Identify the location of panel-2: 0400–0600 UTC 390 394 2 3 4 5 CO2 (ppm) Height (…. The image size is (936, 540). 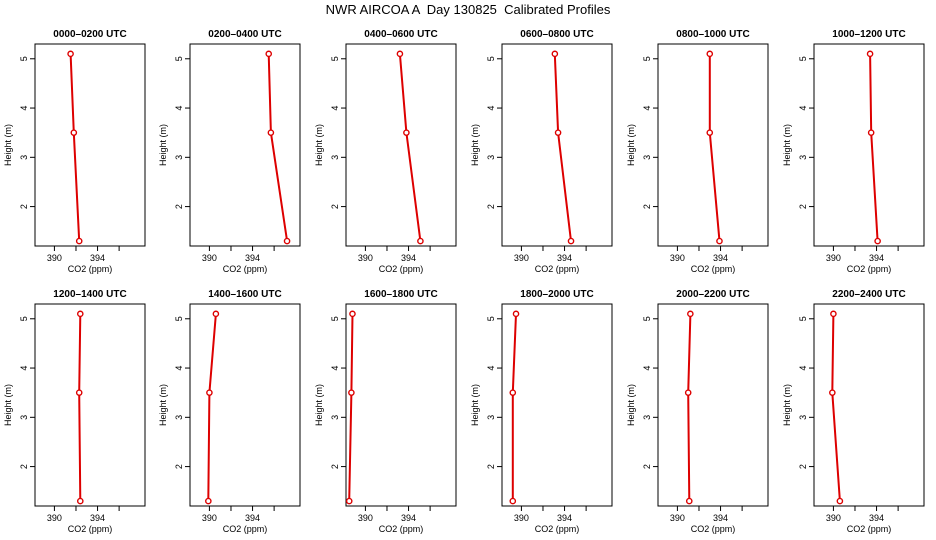
(385, 151).